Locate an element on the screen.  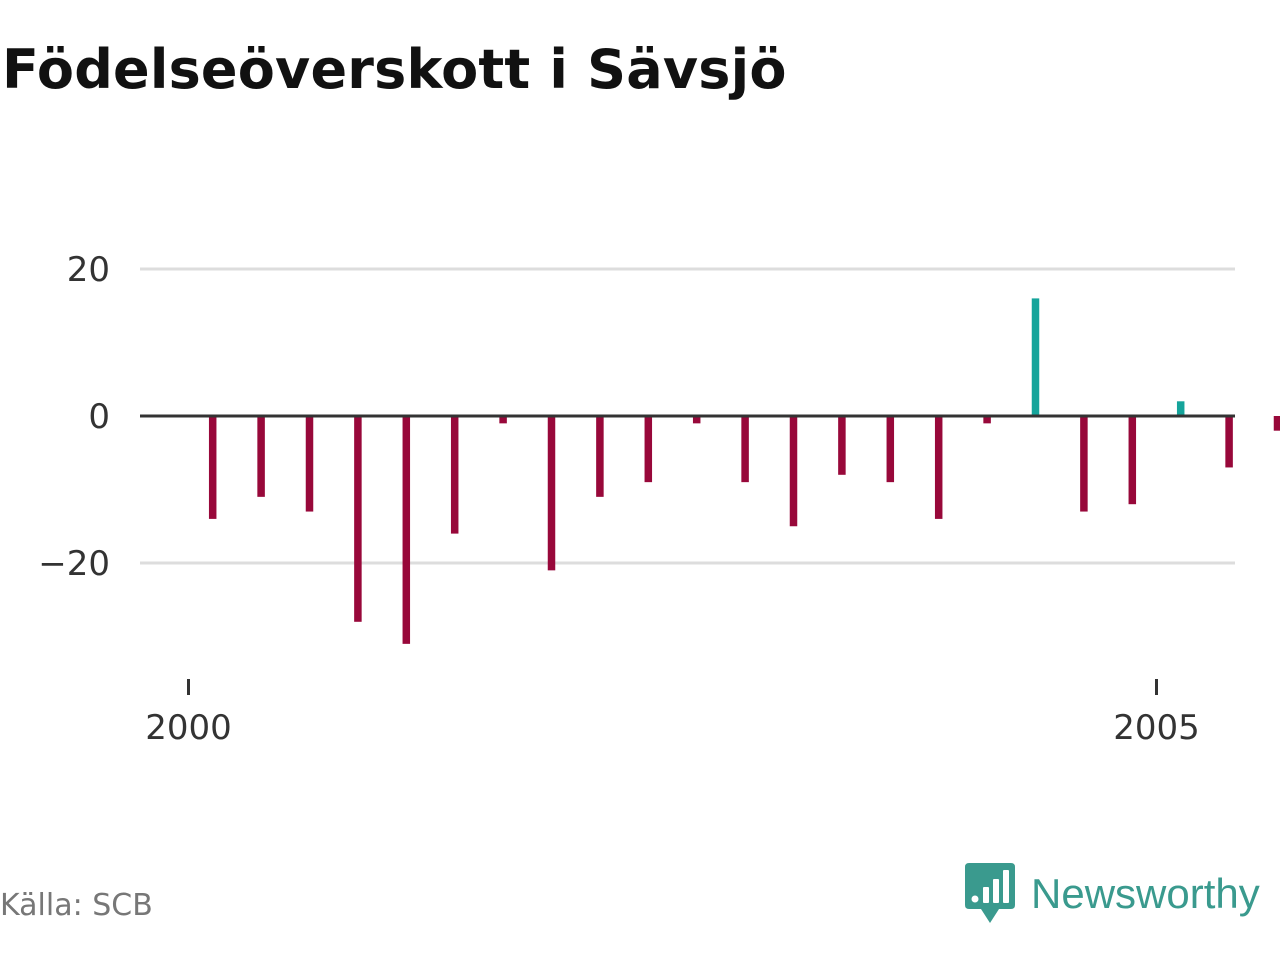
source-label: Källa: SCB is located at coordinates (76, 905).